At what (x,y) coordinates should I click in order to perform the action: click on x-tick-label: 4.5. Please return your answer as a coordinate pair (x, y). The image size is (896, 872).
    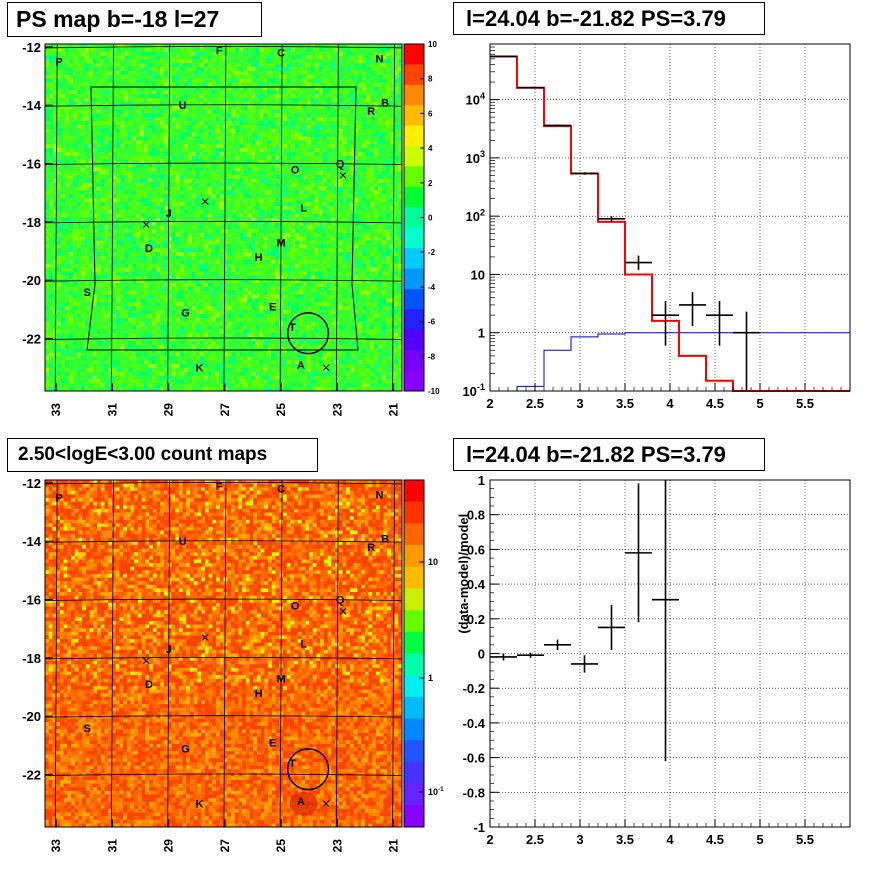
    Looking at the image, I should click on (715, 839).